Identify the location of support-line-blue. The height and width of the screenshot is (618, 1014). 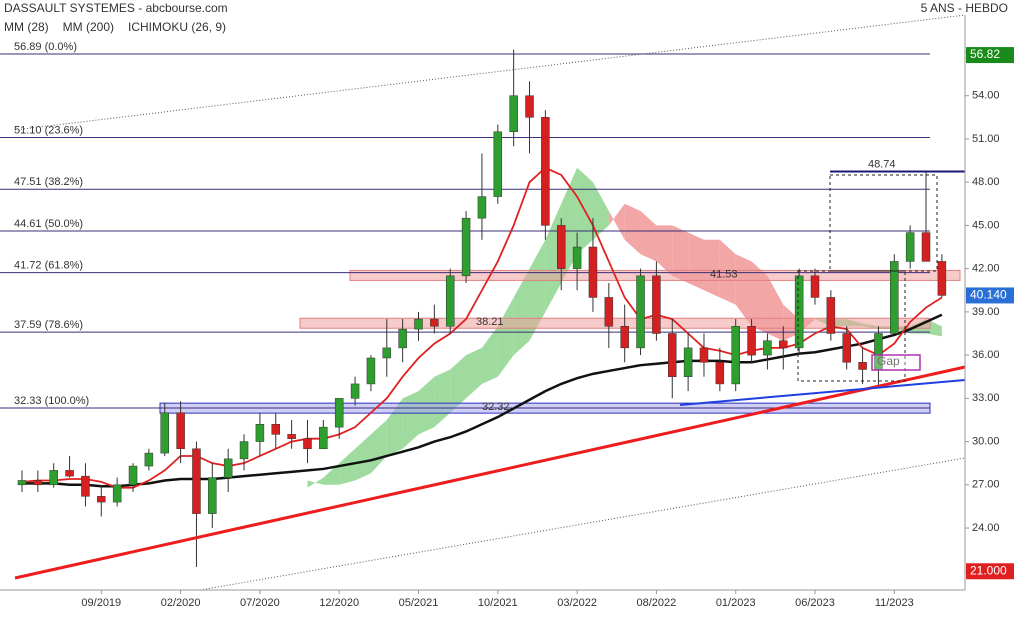
(822, 392).